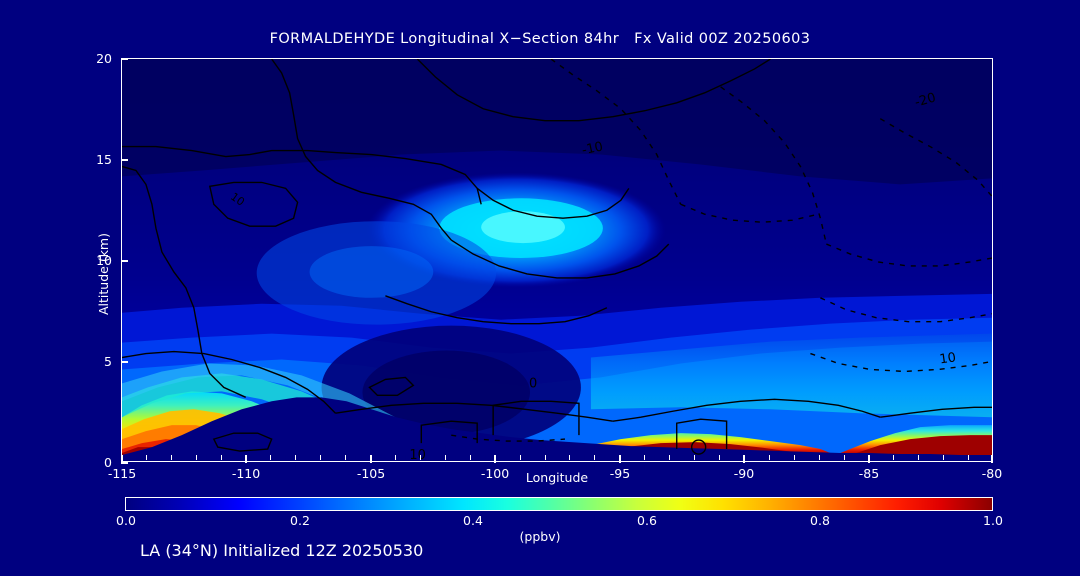 This screenshot has height=576, width=1080. I want to click on colorbar-tick-0-4: 0.4, so click(473, 520).